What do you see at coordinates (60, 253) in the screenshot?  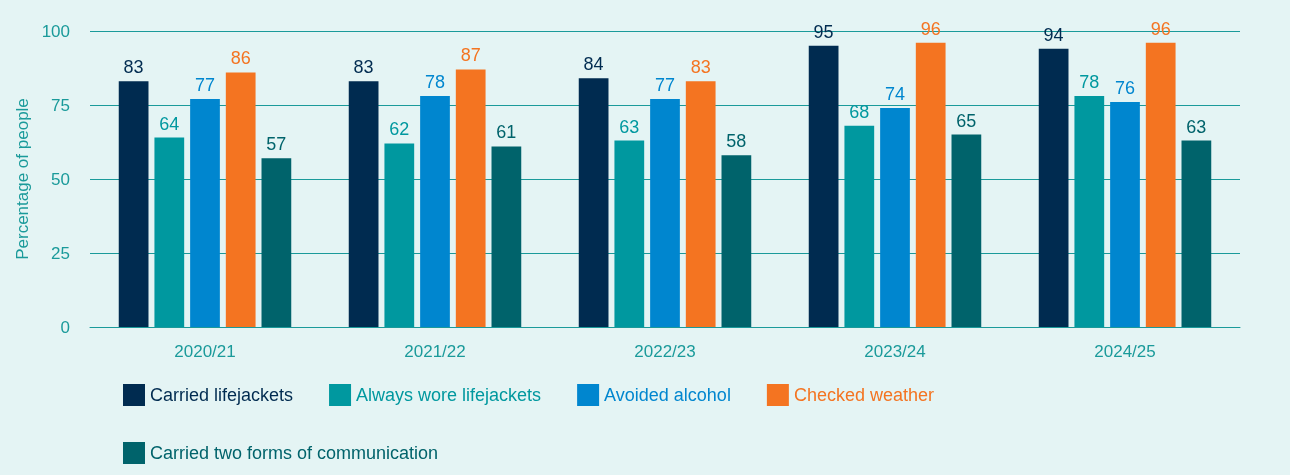 I see `y-tick-label: 25` at bounding box center [60, 253].